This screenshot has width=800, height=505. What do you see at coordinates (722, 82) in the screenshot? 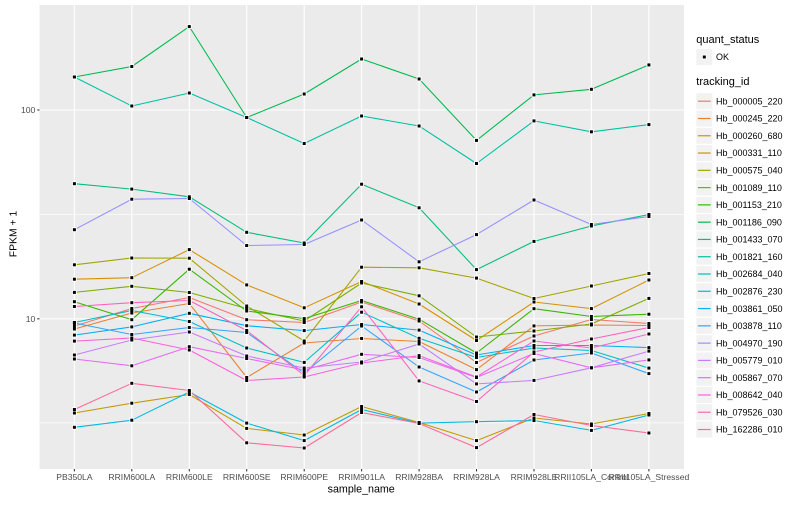
I see `svg-text: tracking_id` at bounding box center [722, 82].